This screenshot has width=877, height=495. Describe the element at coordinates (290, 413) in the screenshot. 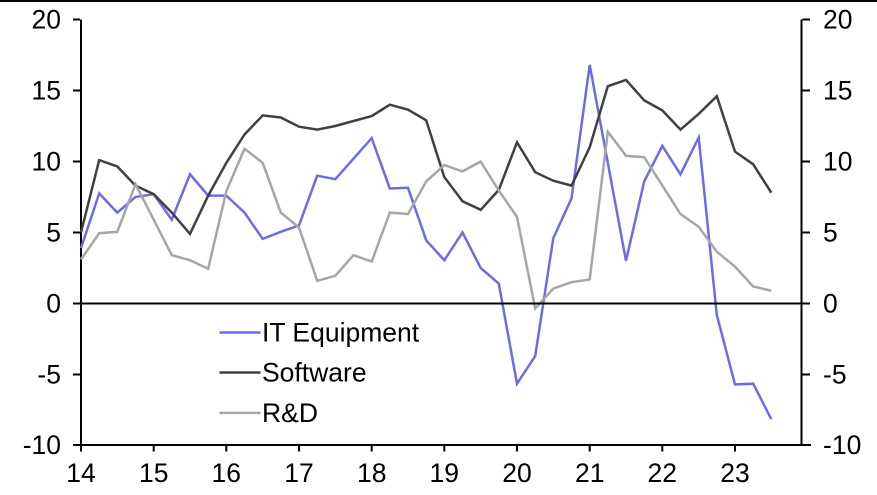

I see `svg-text: R&D` at that location.